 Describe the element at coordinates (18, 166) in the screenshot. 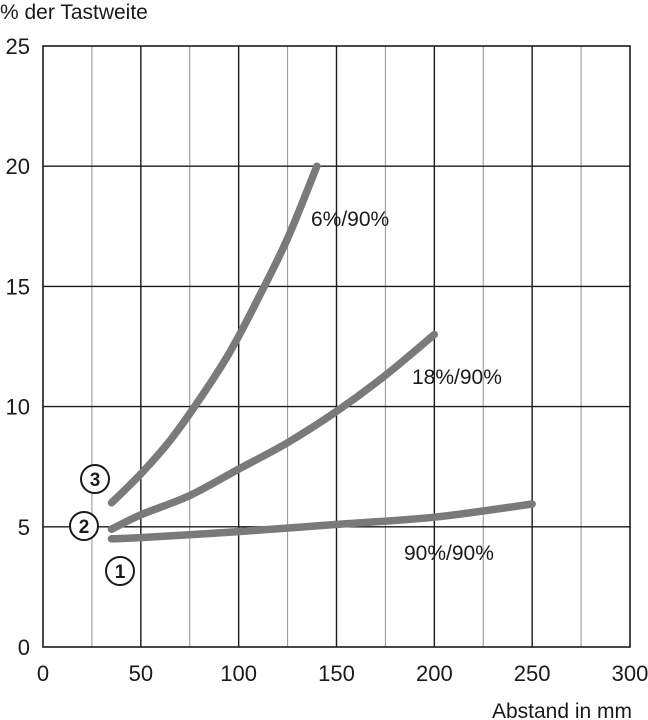

I see `y-tick-label: 20` at that location.